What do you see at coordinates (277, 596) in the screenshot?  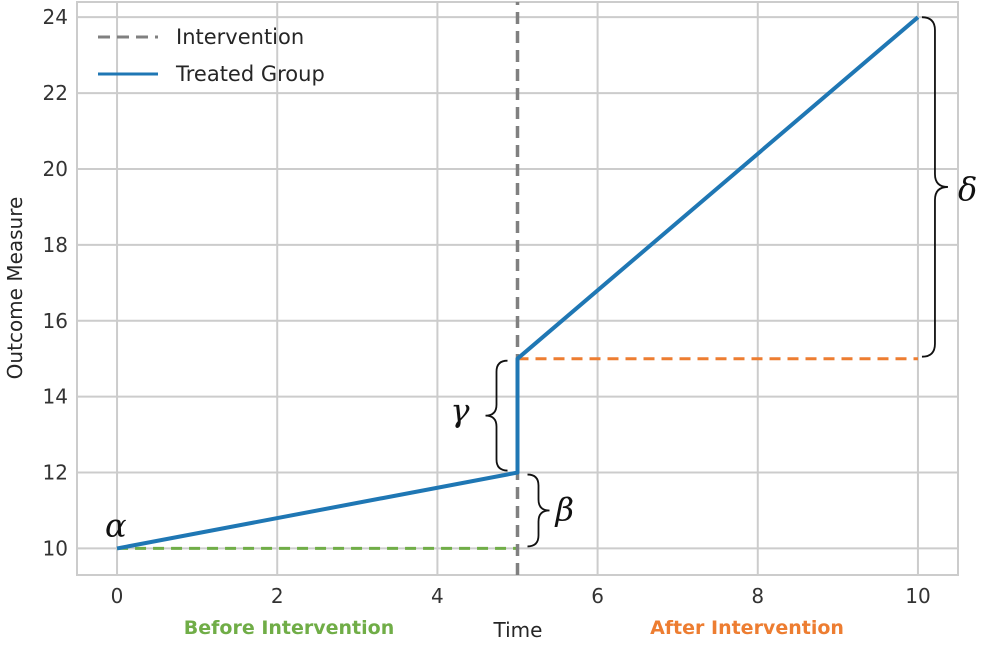 I see `x-tick-label: 2` at bounding box center [277, 596].